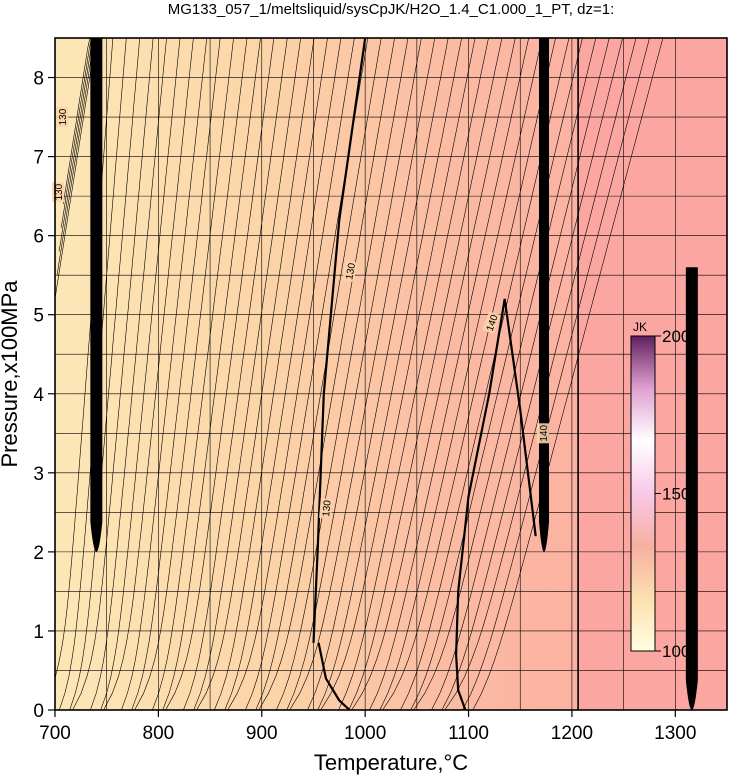  Describe the element at coordinates (676, 336) in the screenshot. I see `colorbar-tick-label: 200` at that location.